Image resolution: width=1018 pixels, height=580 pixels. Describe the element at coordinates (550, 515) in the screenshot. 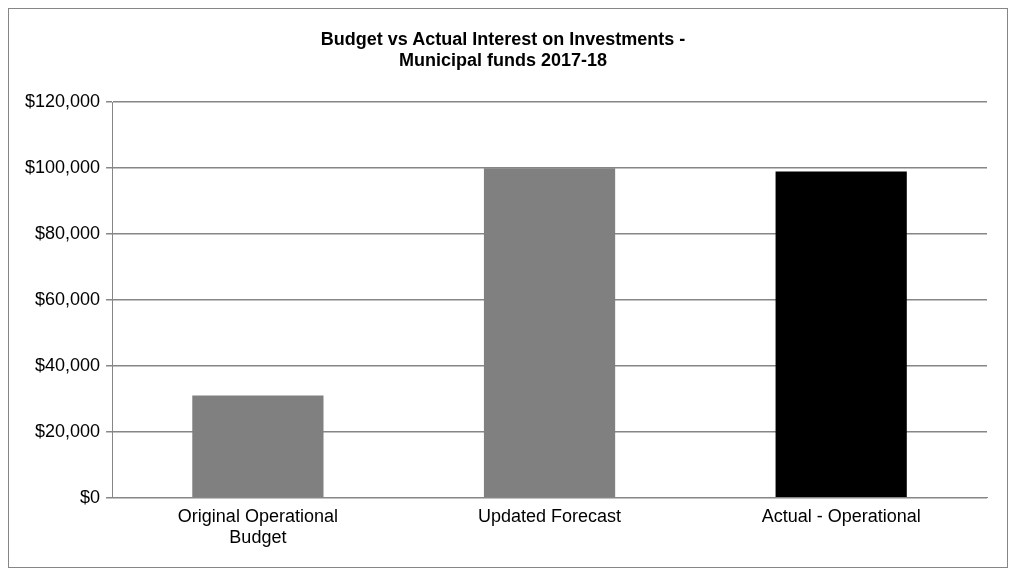

I see `x-tick-label: Updated Forecast` at that location.